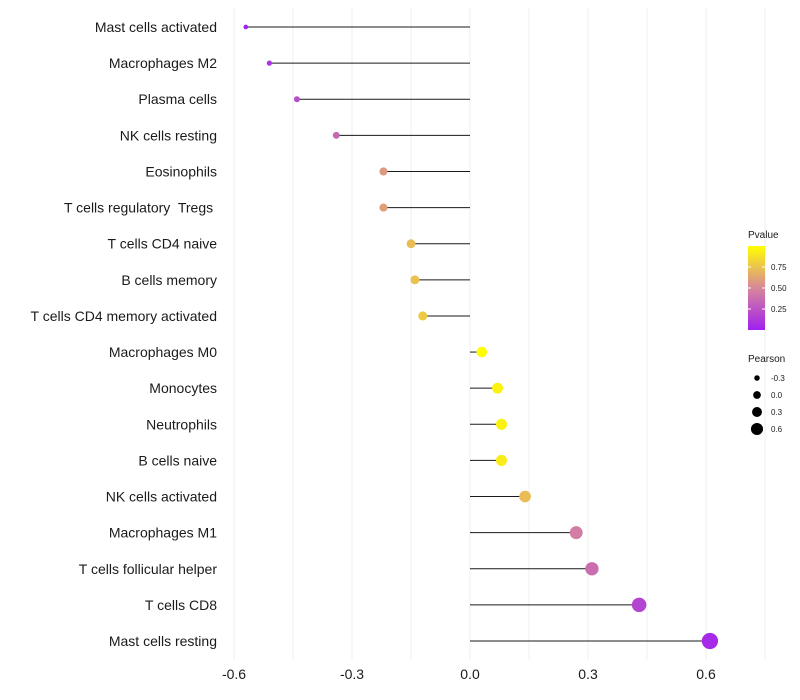 The height and width of the screenshot is (700, 800). What do you see at coordinates (763, 235) in the screenshot?
I see `pvalue-legend-title: Pvalue` at bounding box center [763, 235].